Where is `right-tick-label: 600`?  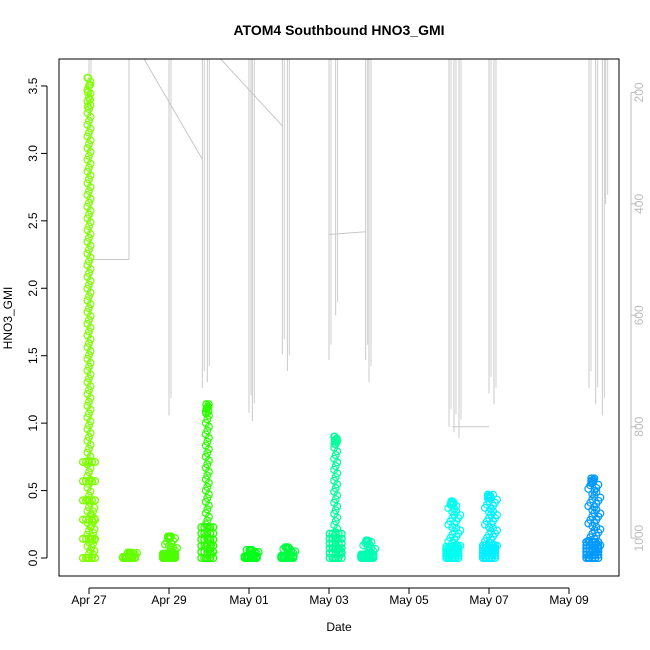
right-tick-label: 600 is located at coordinates (639, 315).